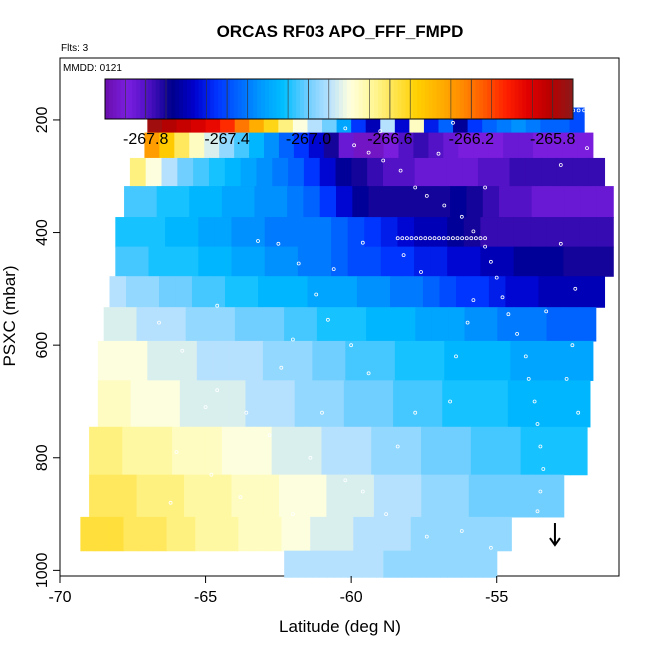 This screenshot has height=650, width=650. I want to click on y-tick-label: 800, so click(42, 457).